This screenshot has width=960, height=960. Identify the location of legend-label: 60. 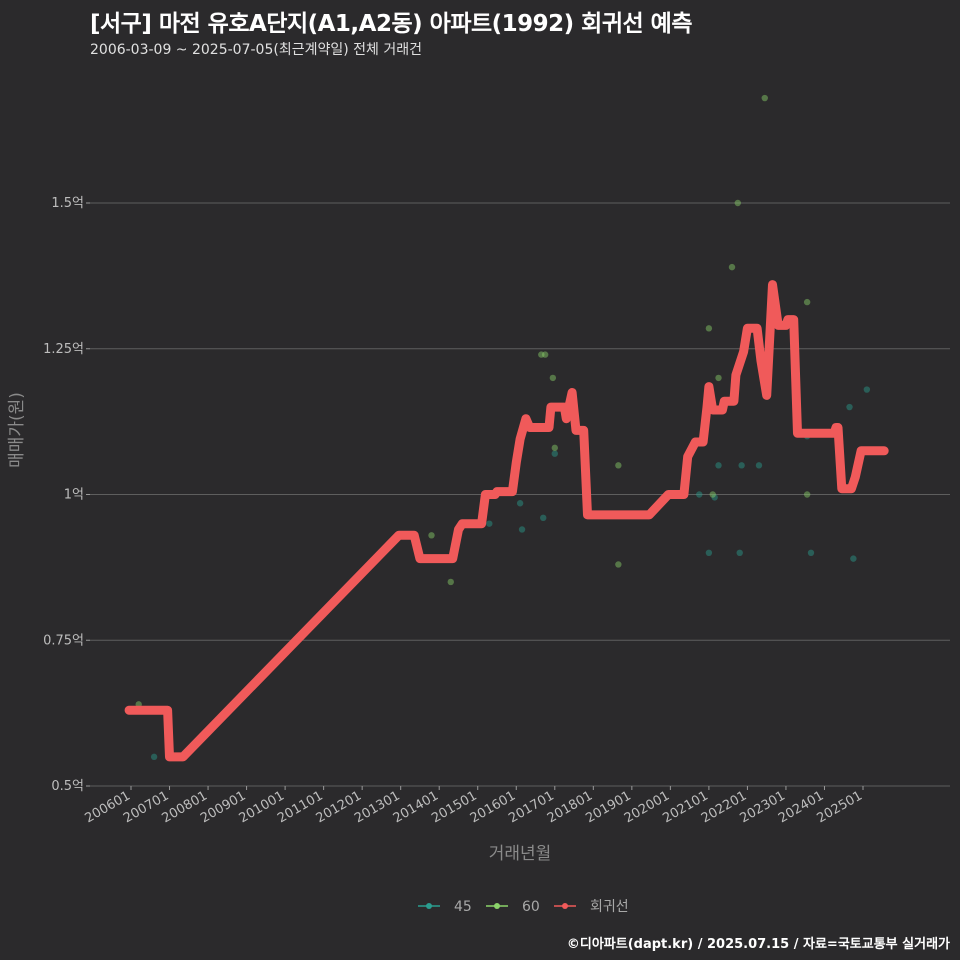
(531, 907).